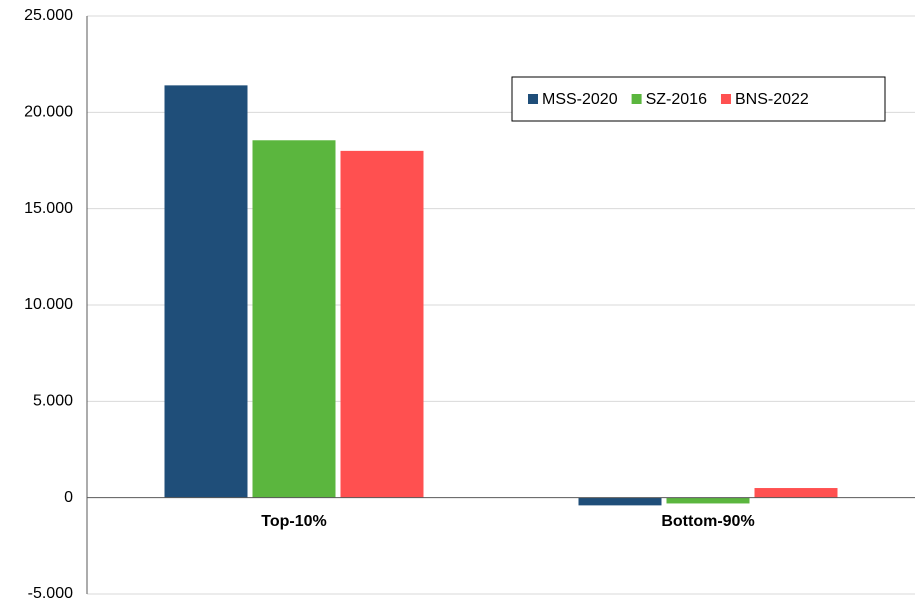 The image size is (915, 603). I want to click on y-tick-label: 0, so click(68, 497).